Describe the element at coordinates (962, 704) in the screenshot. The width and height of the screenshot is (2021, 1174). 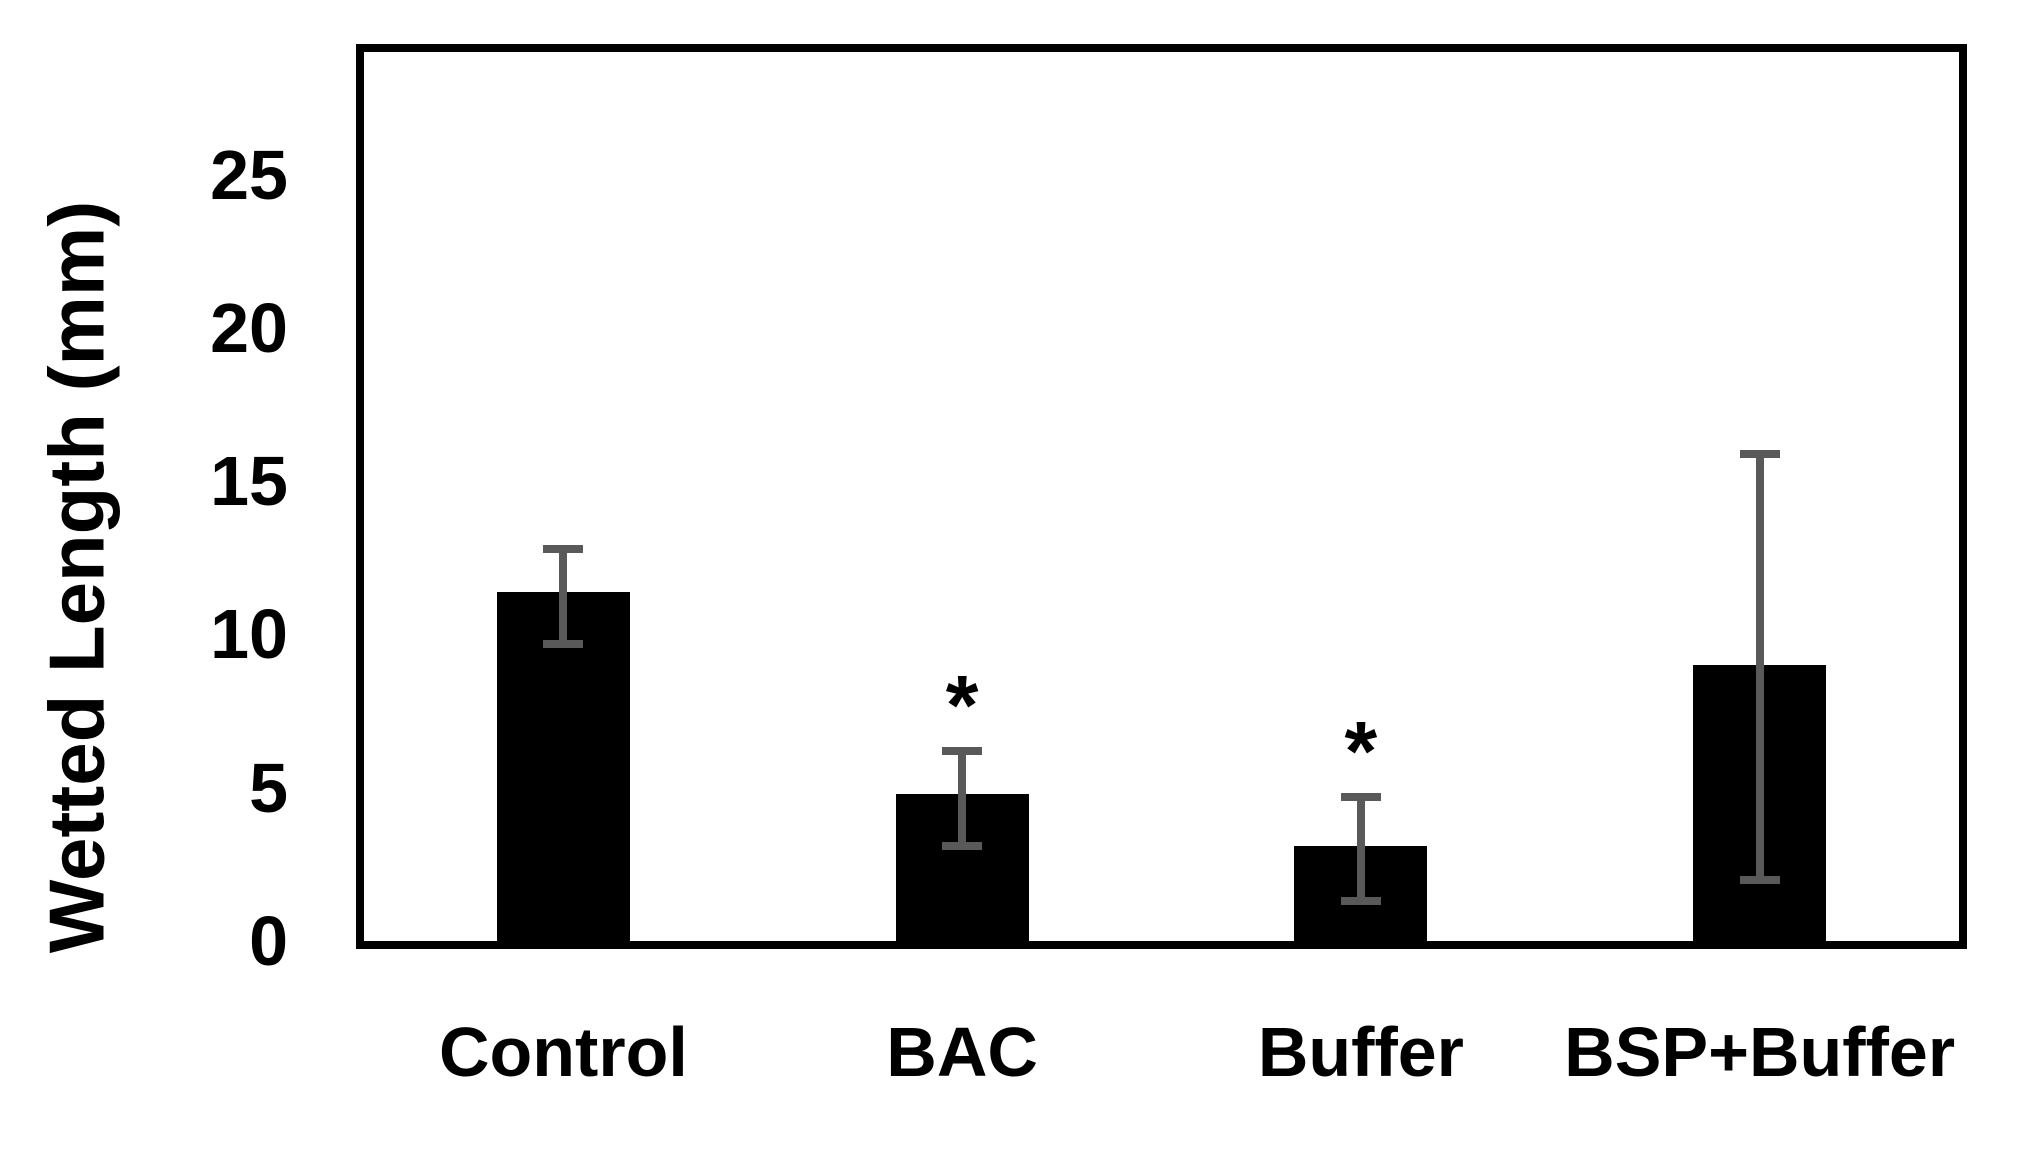
I see `significance-asterisk-bac: *` at that location.